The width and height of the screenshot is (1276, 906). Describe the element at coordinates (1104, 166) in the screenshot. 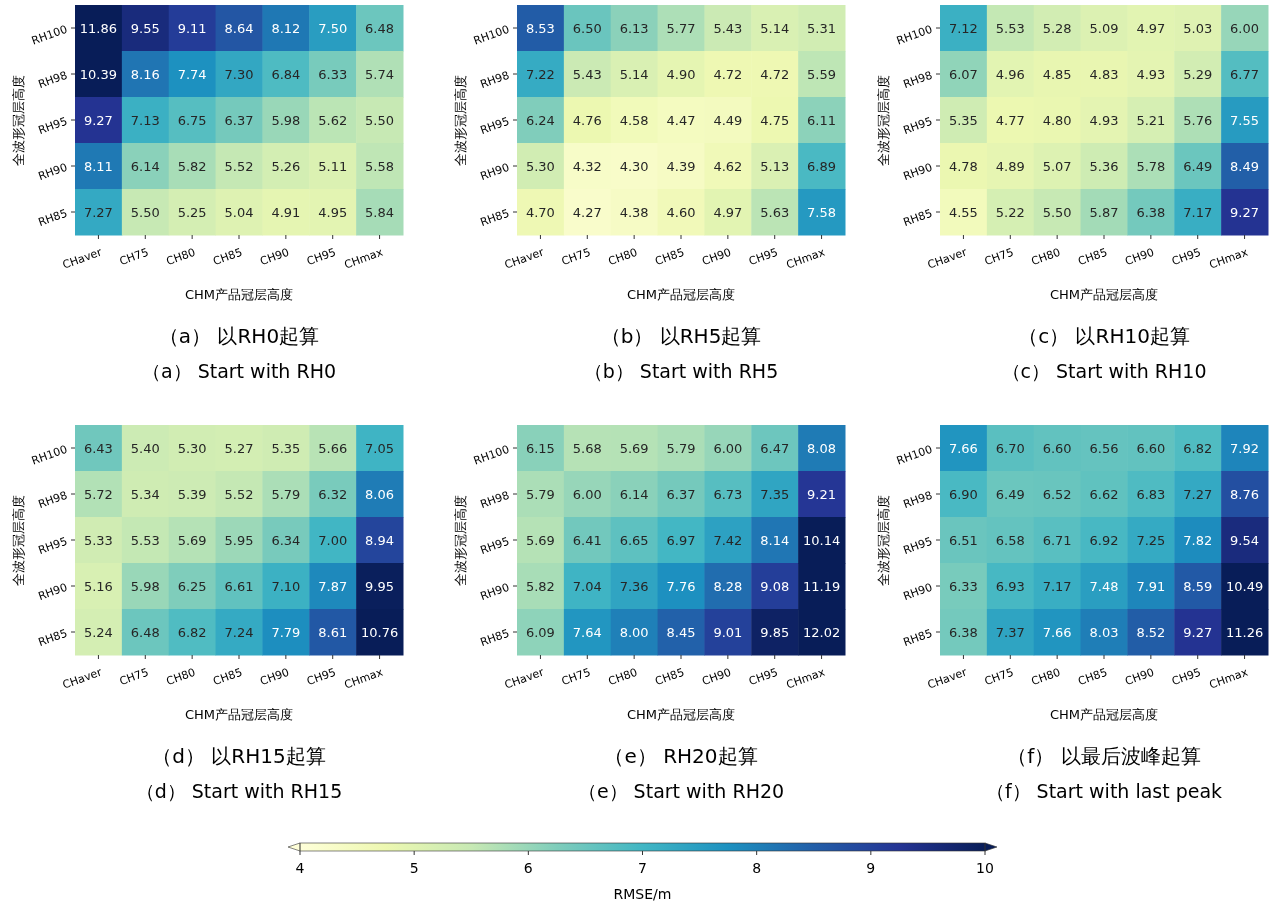

I see `data-label: 5.36` at that location.